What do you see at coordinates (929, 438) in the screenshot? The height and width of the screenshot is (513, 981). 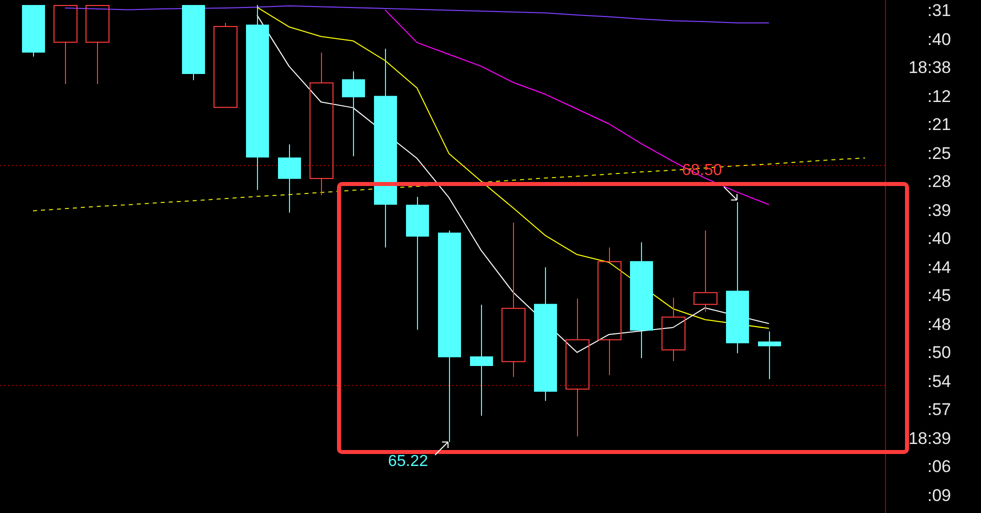 I see `text: 18:39` at bounding box center [929, 438].